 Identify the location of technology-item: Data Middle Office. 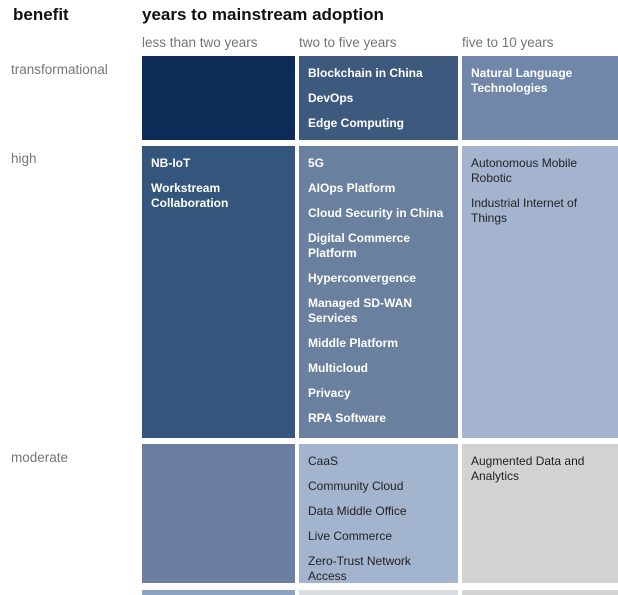
(357, 511).